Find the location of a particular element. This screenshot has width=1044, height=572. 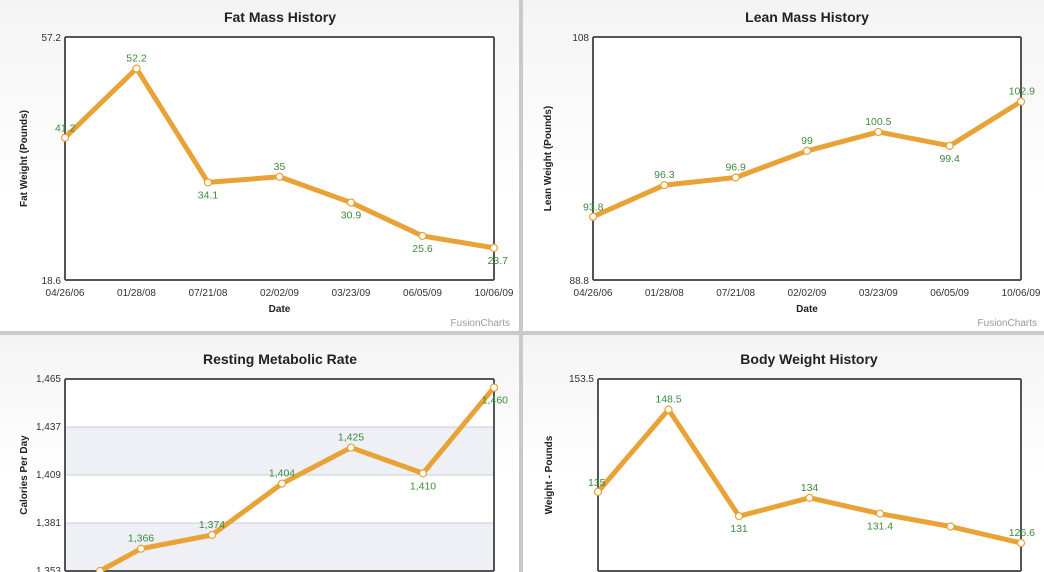

y-tick-label: 1,353 is located at coordinates (48, 569).